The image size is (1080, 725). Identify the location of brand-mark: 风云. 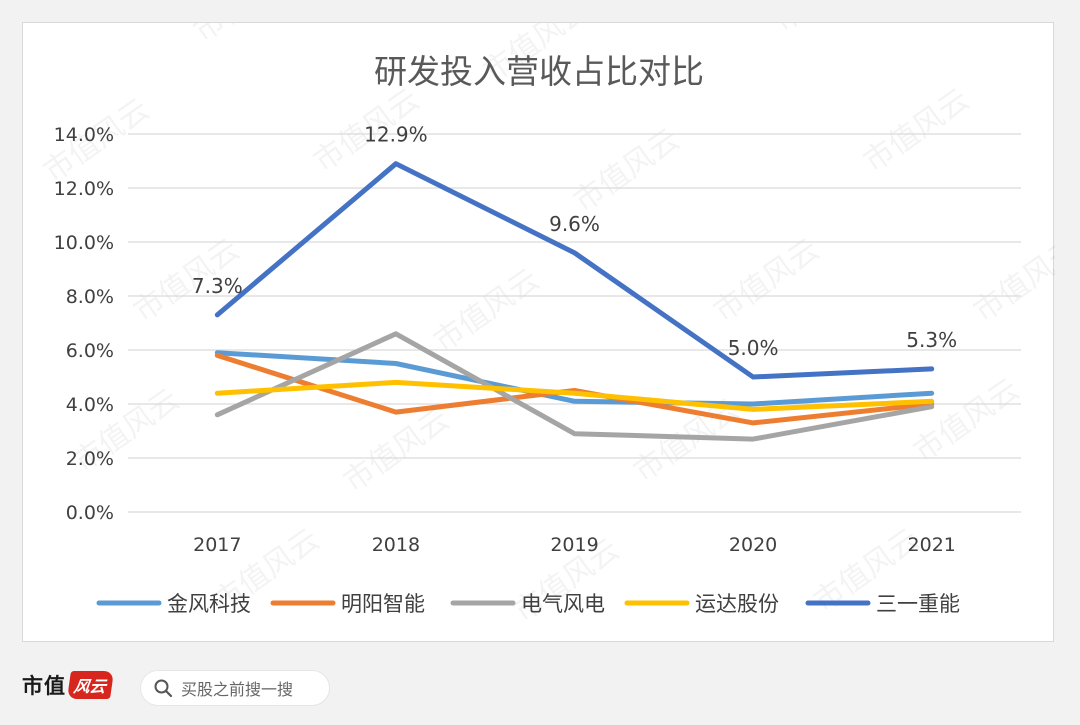
(90, 685).